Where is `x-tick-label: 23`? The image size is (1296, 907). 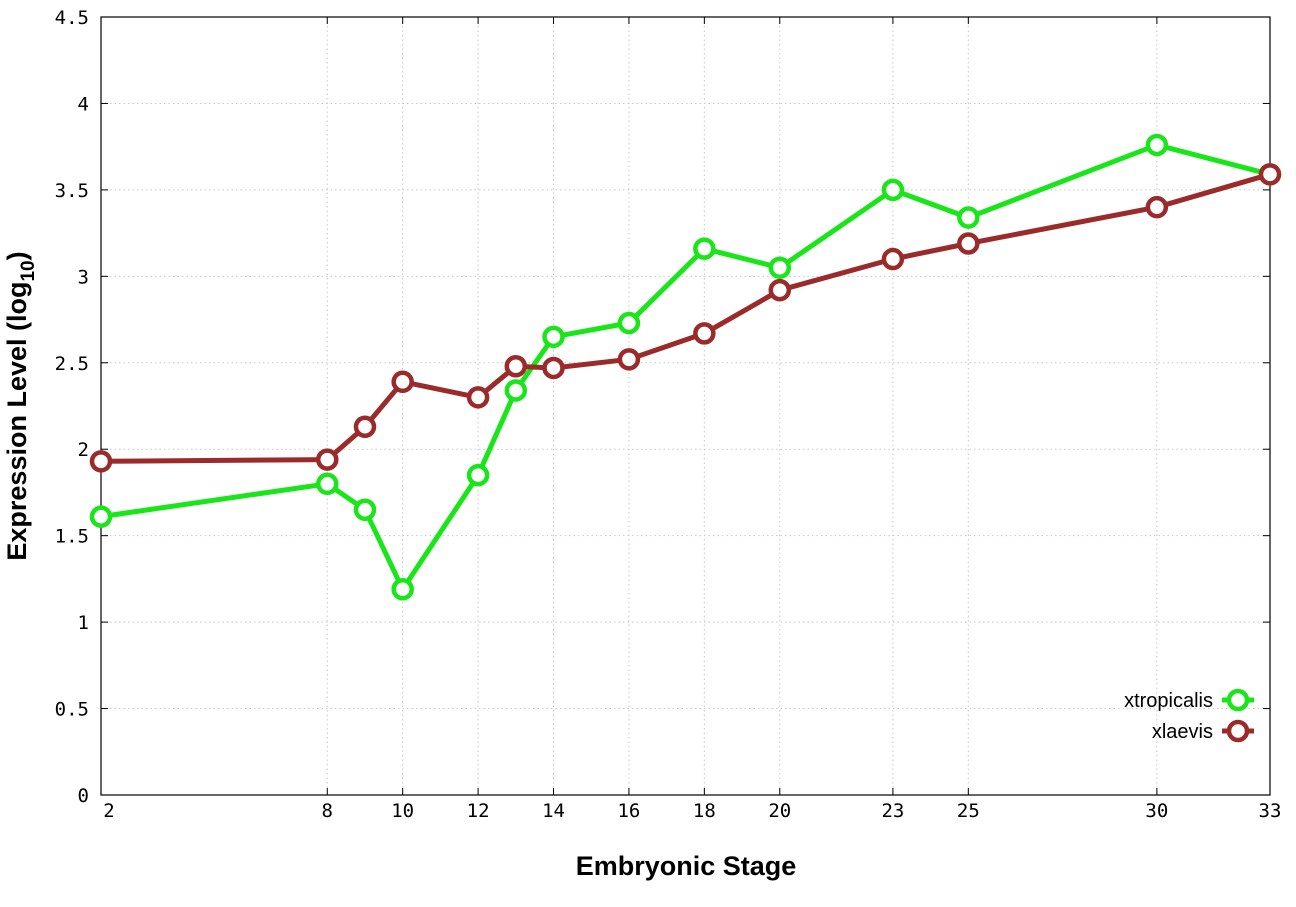 x-tick-label: 23 is located at coordinates (892, 811).